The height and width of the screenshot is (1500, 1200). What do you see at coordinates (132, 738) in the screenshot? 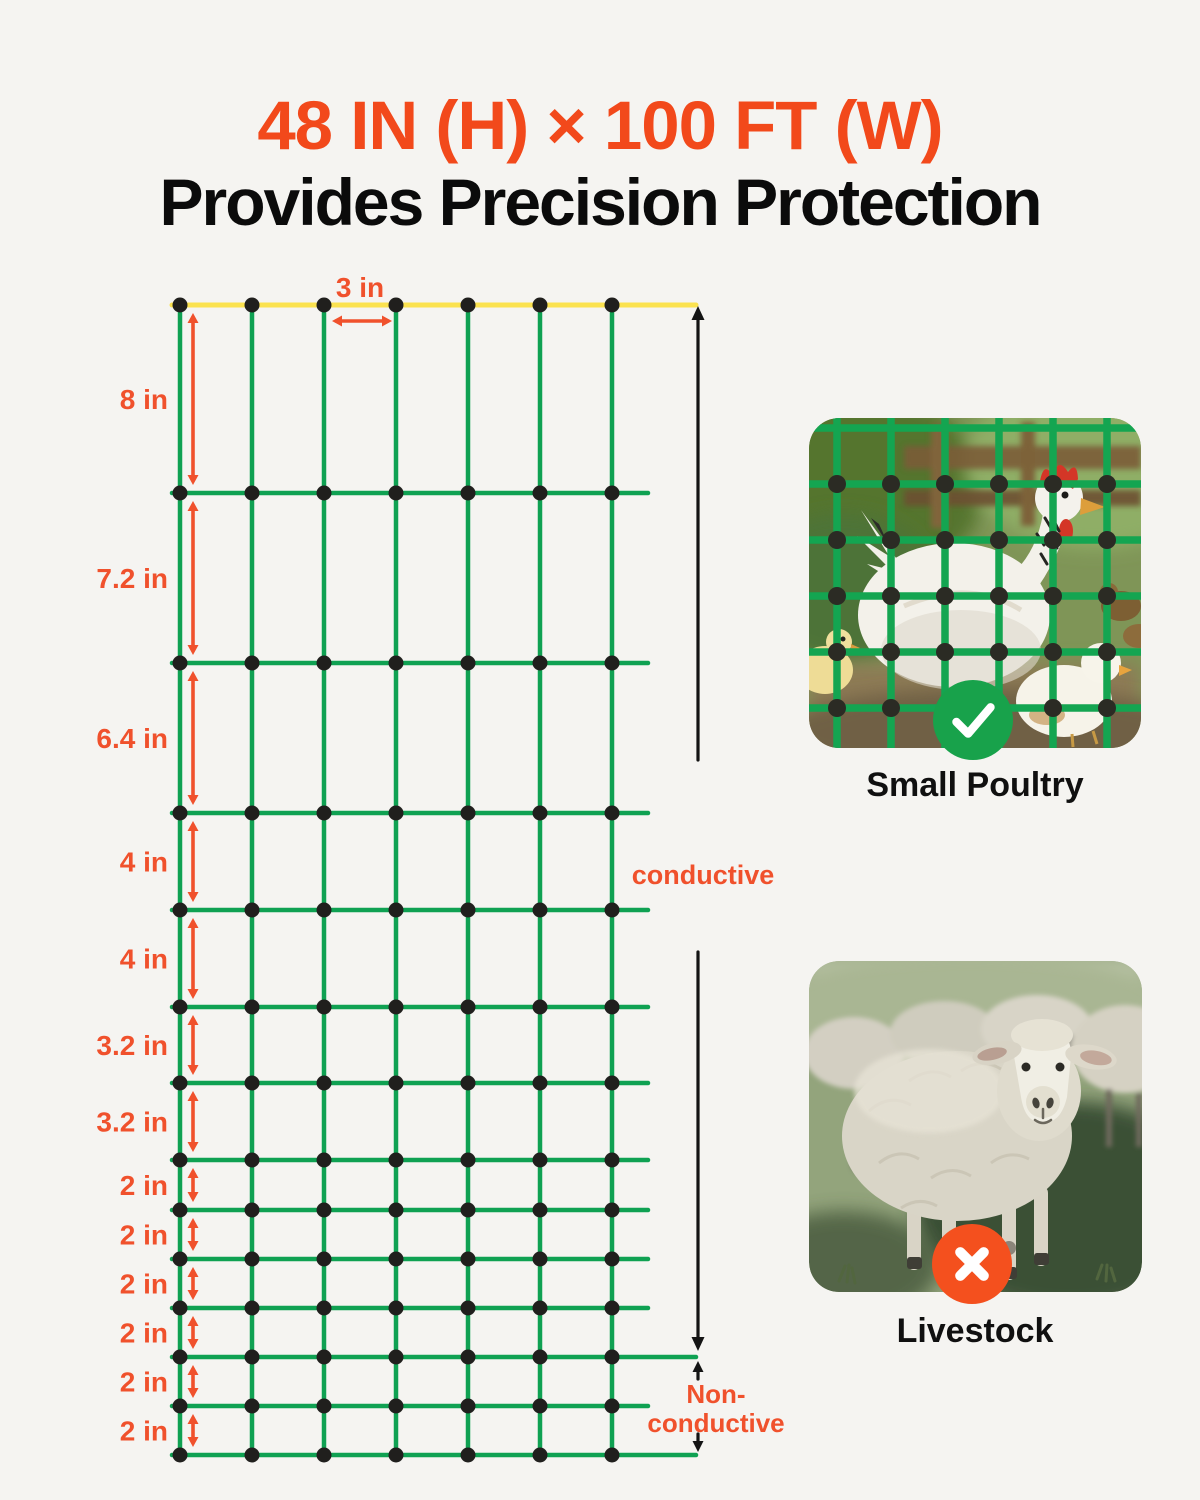
I see `gap-dimension-label: 6.4 in` at bounding box center [132, 738].